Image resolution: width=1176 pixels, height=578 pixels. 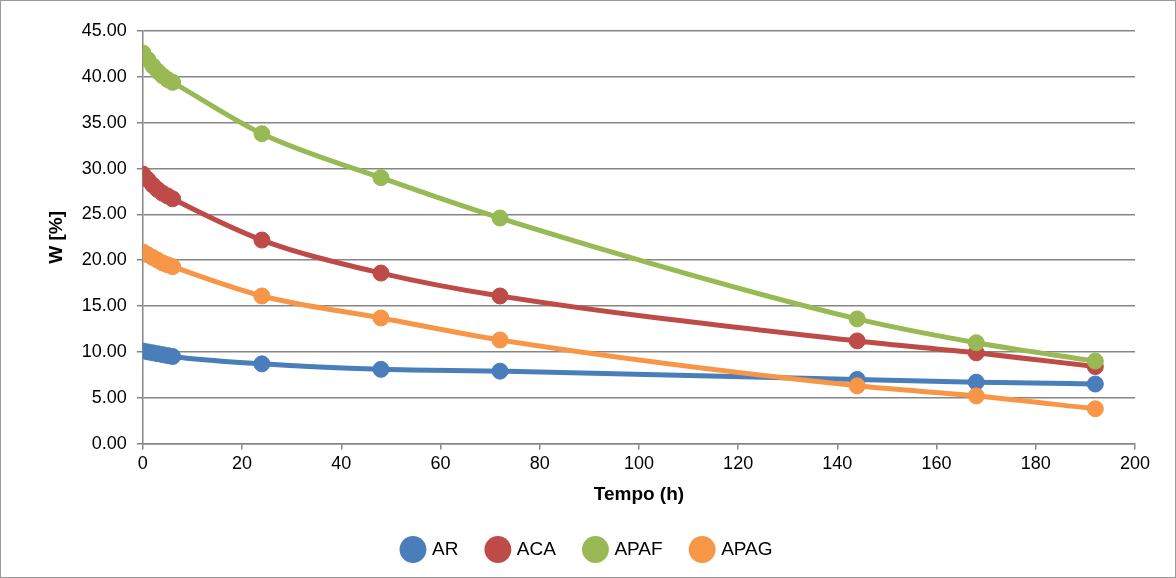 I want to click on y-tick-label: 25.00, so click(x=104, y=213).